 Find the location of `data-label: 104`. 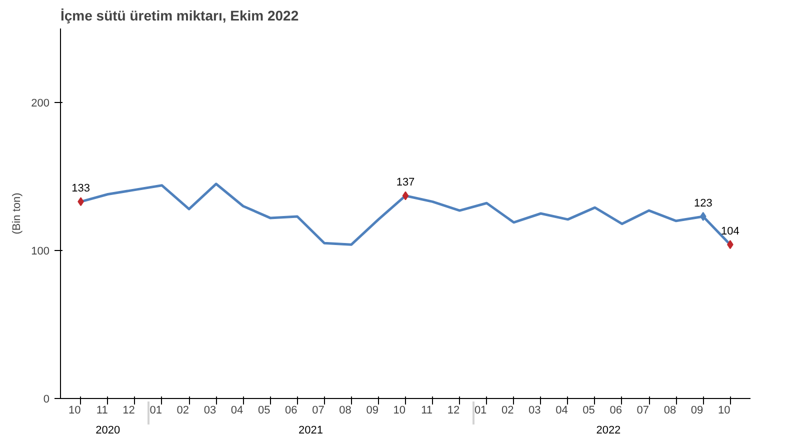

data-label: 104 is located at coordinates (730, 232).